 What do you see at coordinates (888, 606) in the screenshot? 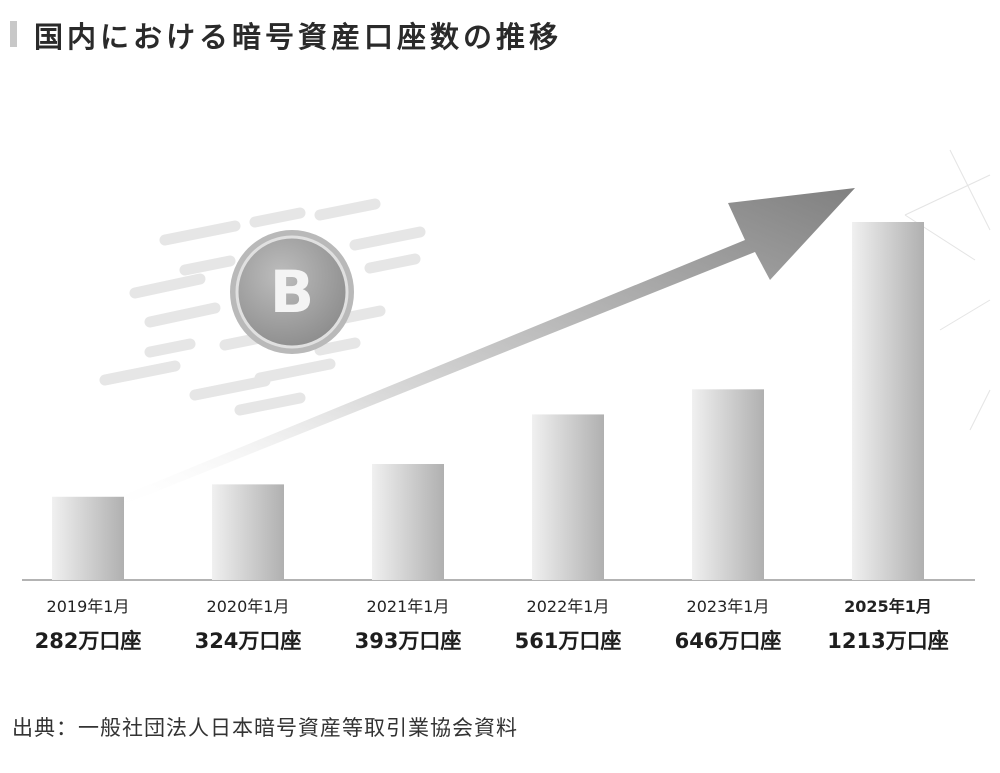
I see `category-label-6: 2025年1月` at bounding box center [888, 606].